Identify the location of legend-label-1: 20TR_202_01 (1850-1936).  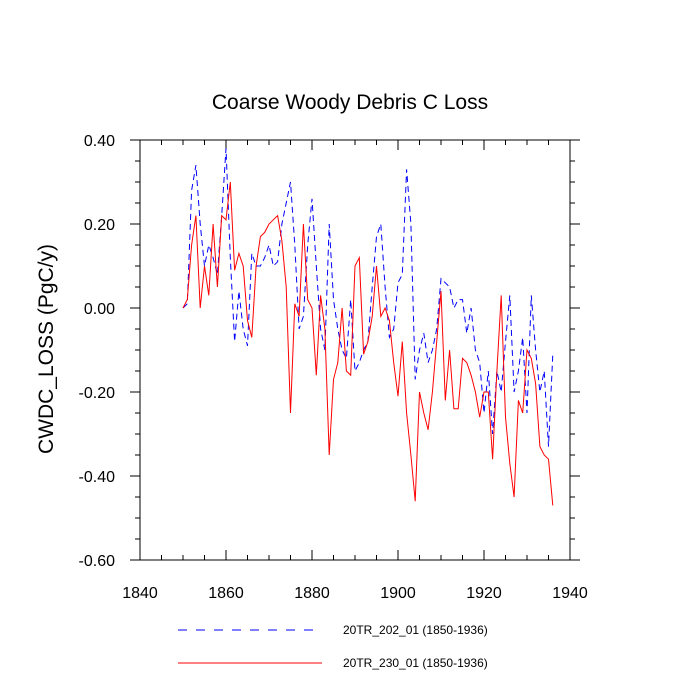
(415, 630).